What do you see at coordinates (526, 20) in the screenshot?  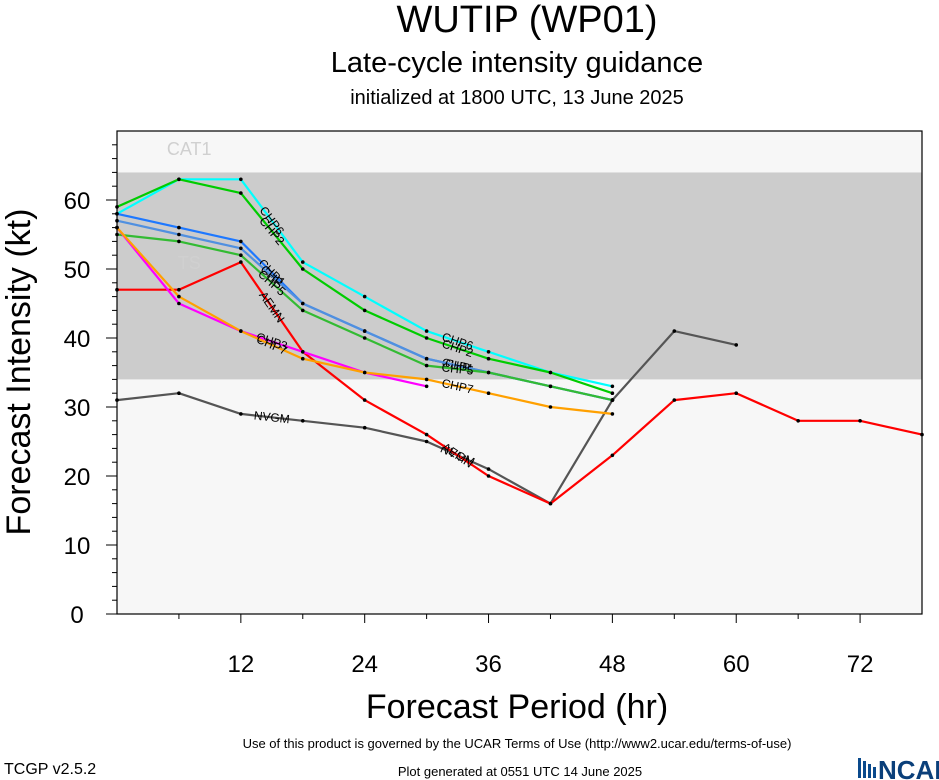 I see `chart-title: WUTIP (WP01)` at bounding box center [526, 20].